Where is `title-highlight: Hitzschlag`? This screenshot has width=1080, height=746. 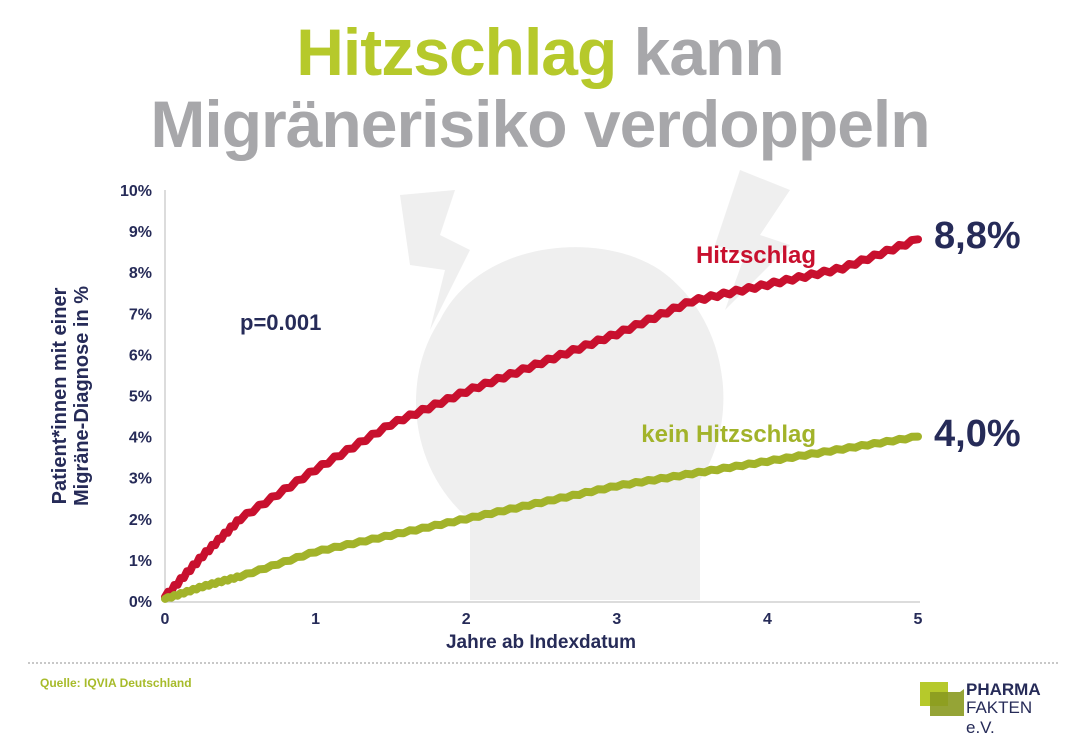
title-highlight: Hitzschlag is located at coordinates (456, 52).